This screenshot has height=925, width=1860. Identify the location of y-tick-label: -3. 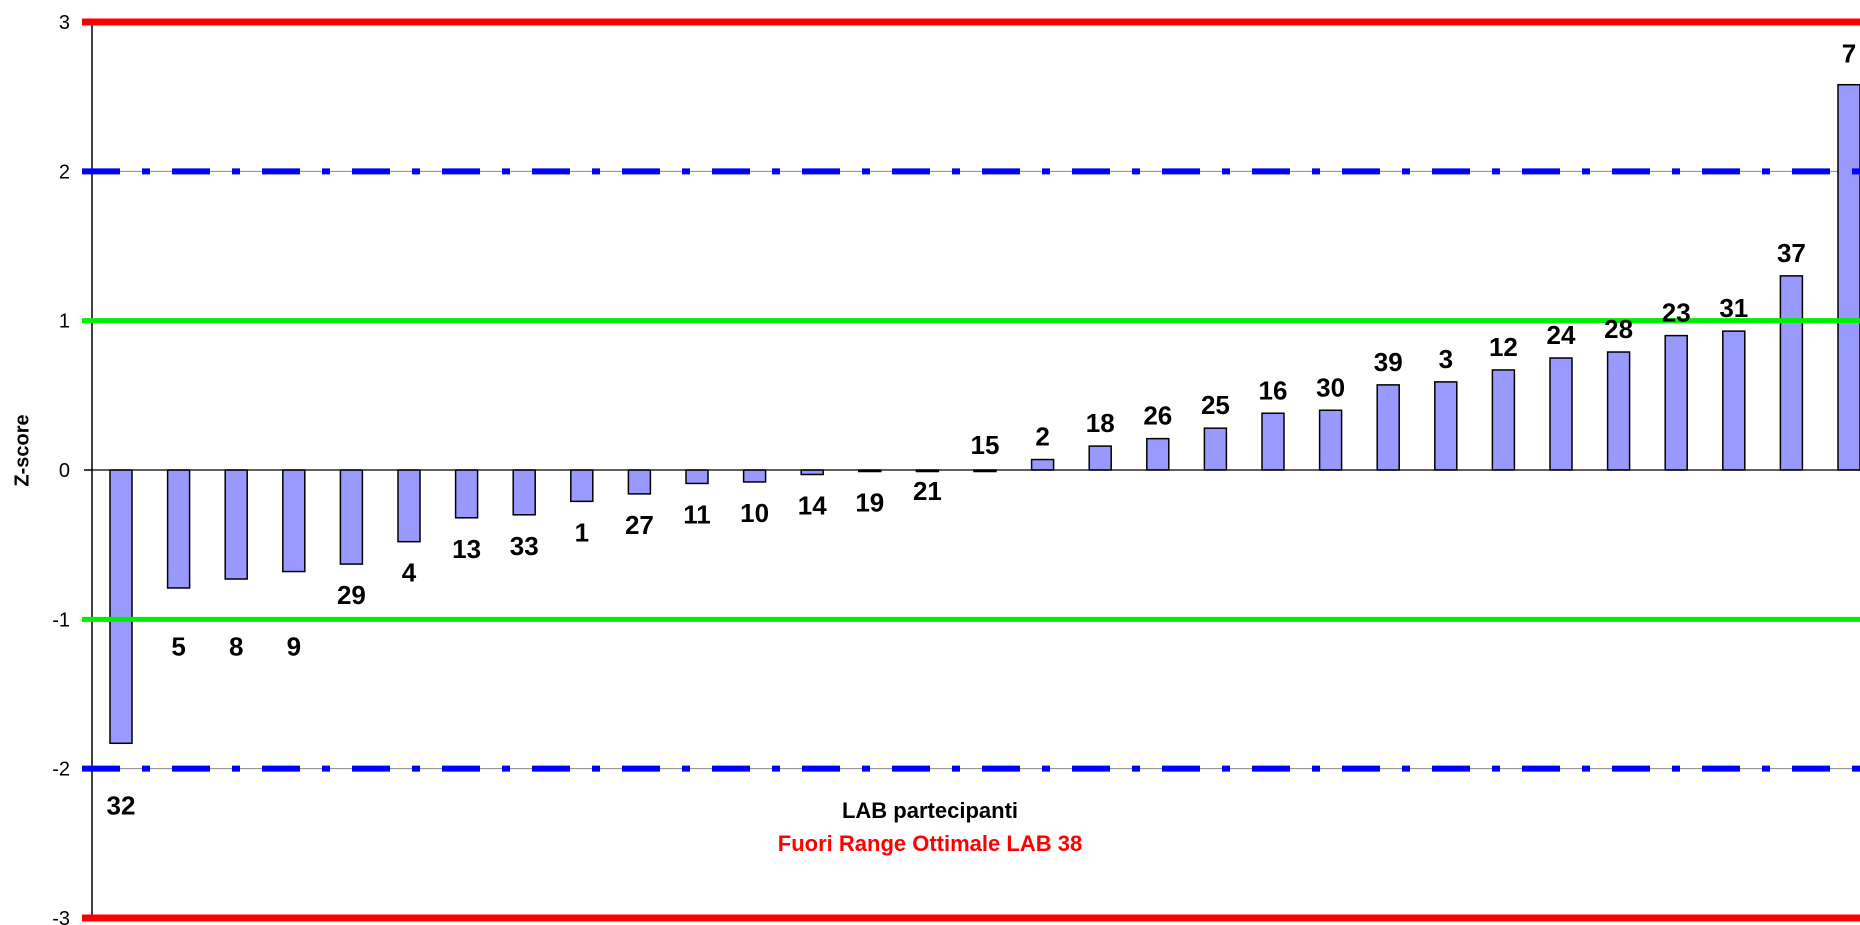
(61, 916).